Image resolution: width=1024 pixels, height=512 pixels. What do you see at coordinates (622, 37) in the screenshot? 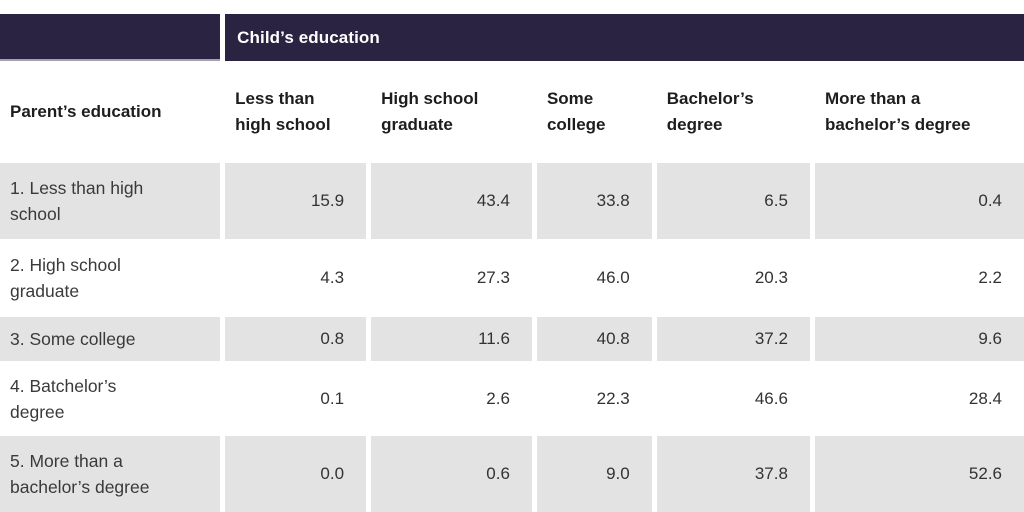
I see `spanner-header-cell: Child’s education` at bounding box center [622, 37].